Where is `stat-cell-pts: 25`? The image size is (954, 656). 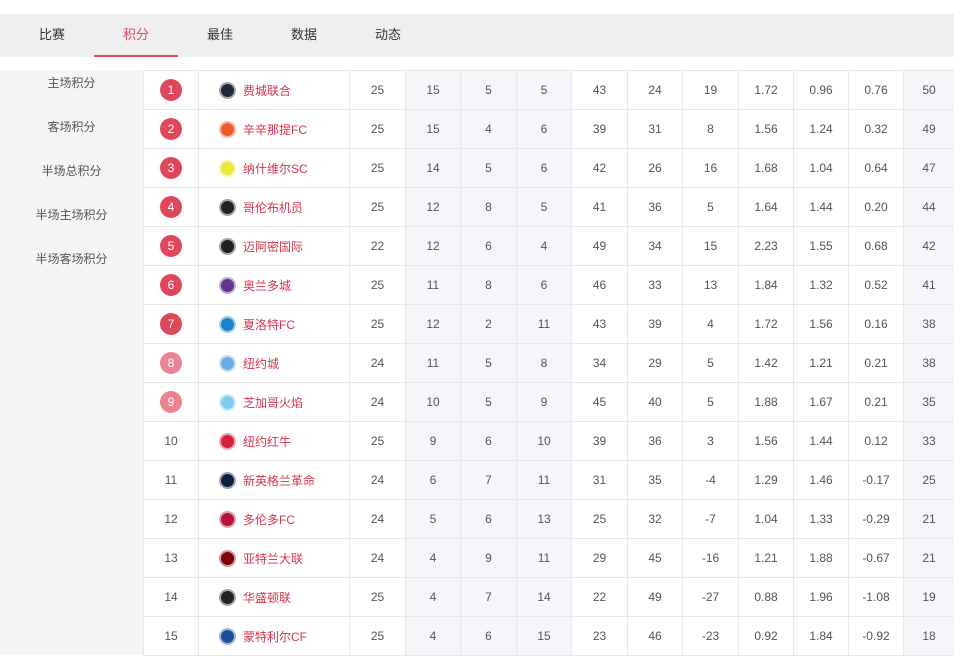
stat-cell-pts: 25 is located at coordinates (929, 480).